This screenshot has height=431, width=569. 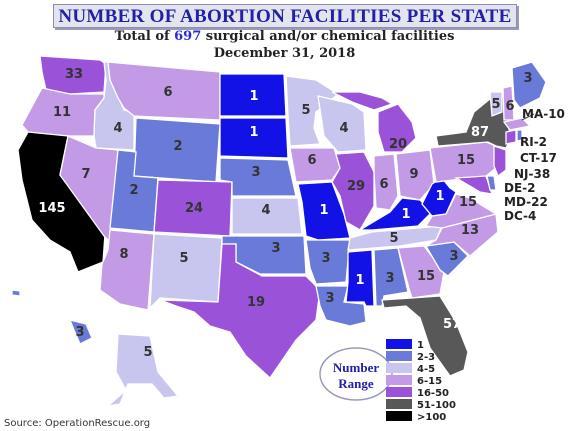 What do you see at coordinates (77, 423) in the screenshot?
I see `source-credit: Source: OperationRescue.org` at bounding box center [77, 423].